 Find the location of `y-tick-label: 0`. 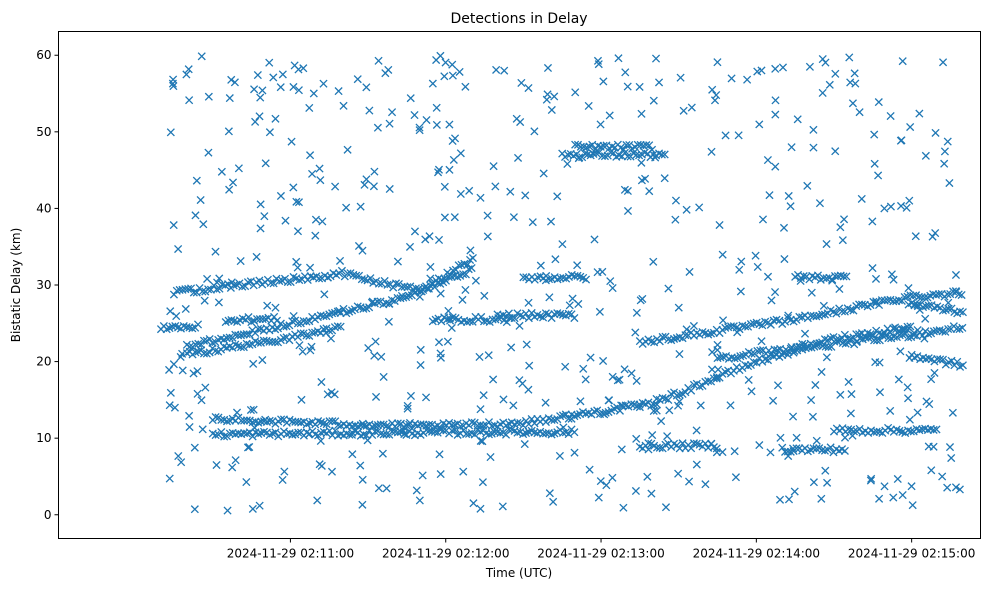

y-tick-label: 0 is located at coordinates (48, 515).